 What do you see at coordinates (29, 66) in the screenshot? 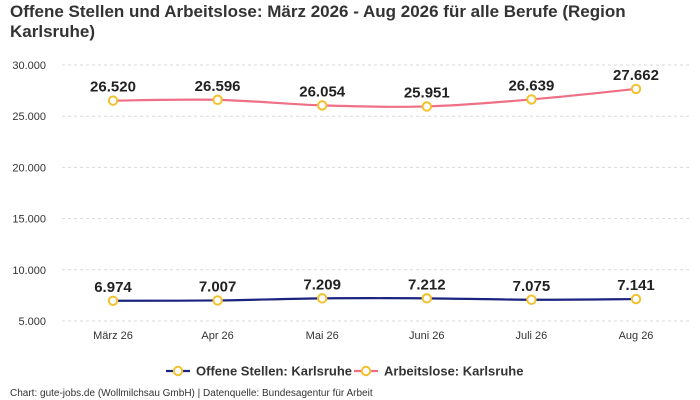
I see `y-tick-label: 30.000` at bounding box center [29, 66].